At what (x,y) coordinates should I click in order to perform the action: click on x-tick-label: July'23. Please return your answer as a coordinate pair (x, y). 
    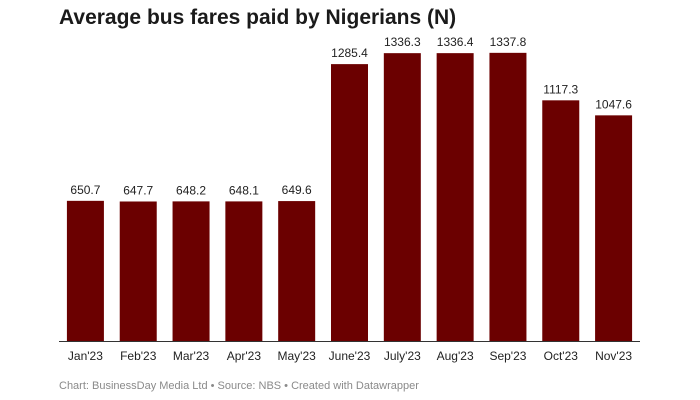
    Looking at the image, I should click on (402, 356).